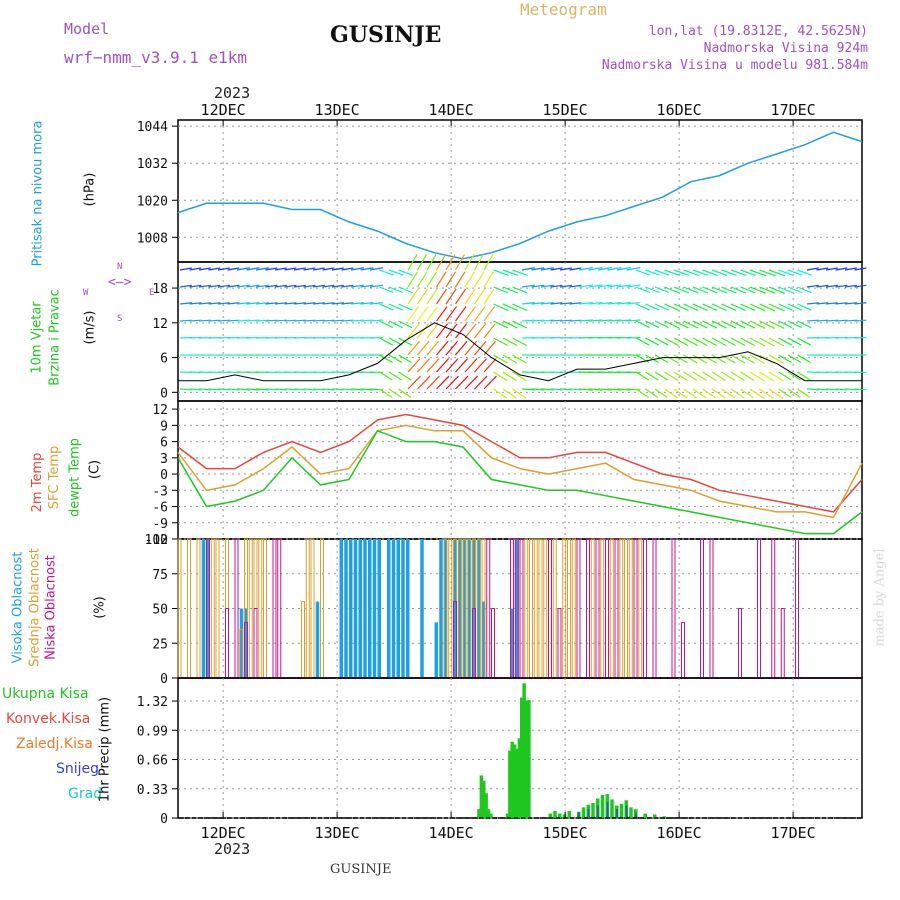 This screenshot has height=900, width=900. What do you see at coordinates (160, 575) in the screenshot?
I see `cloud-ytick-label: 75` at bounding box center [160, 575].